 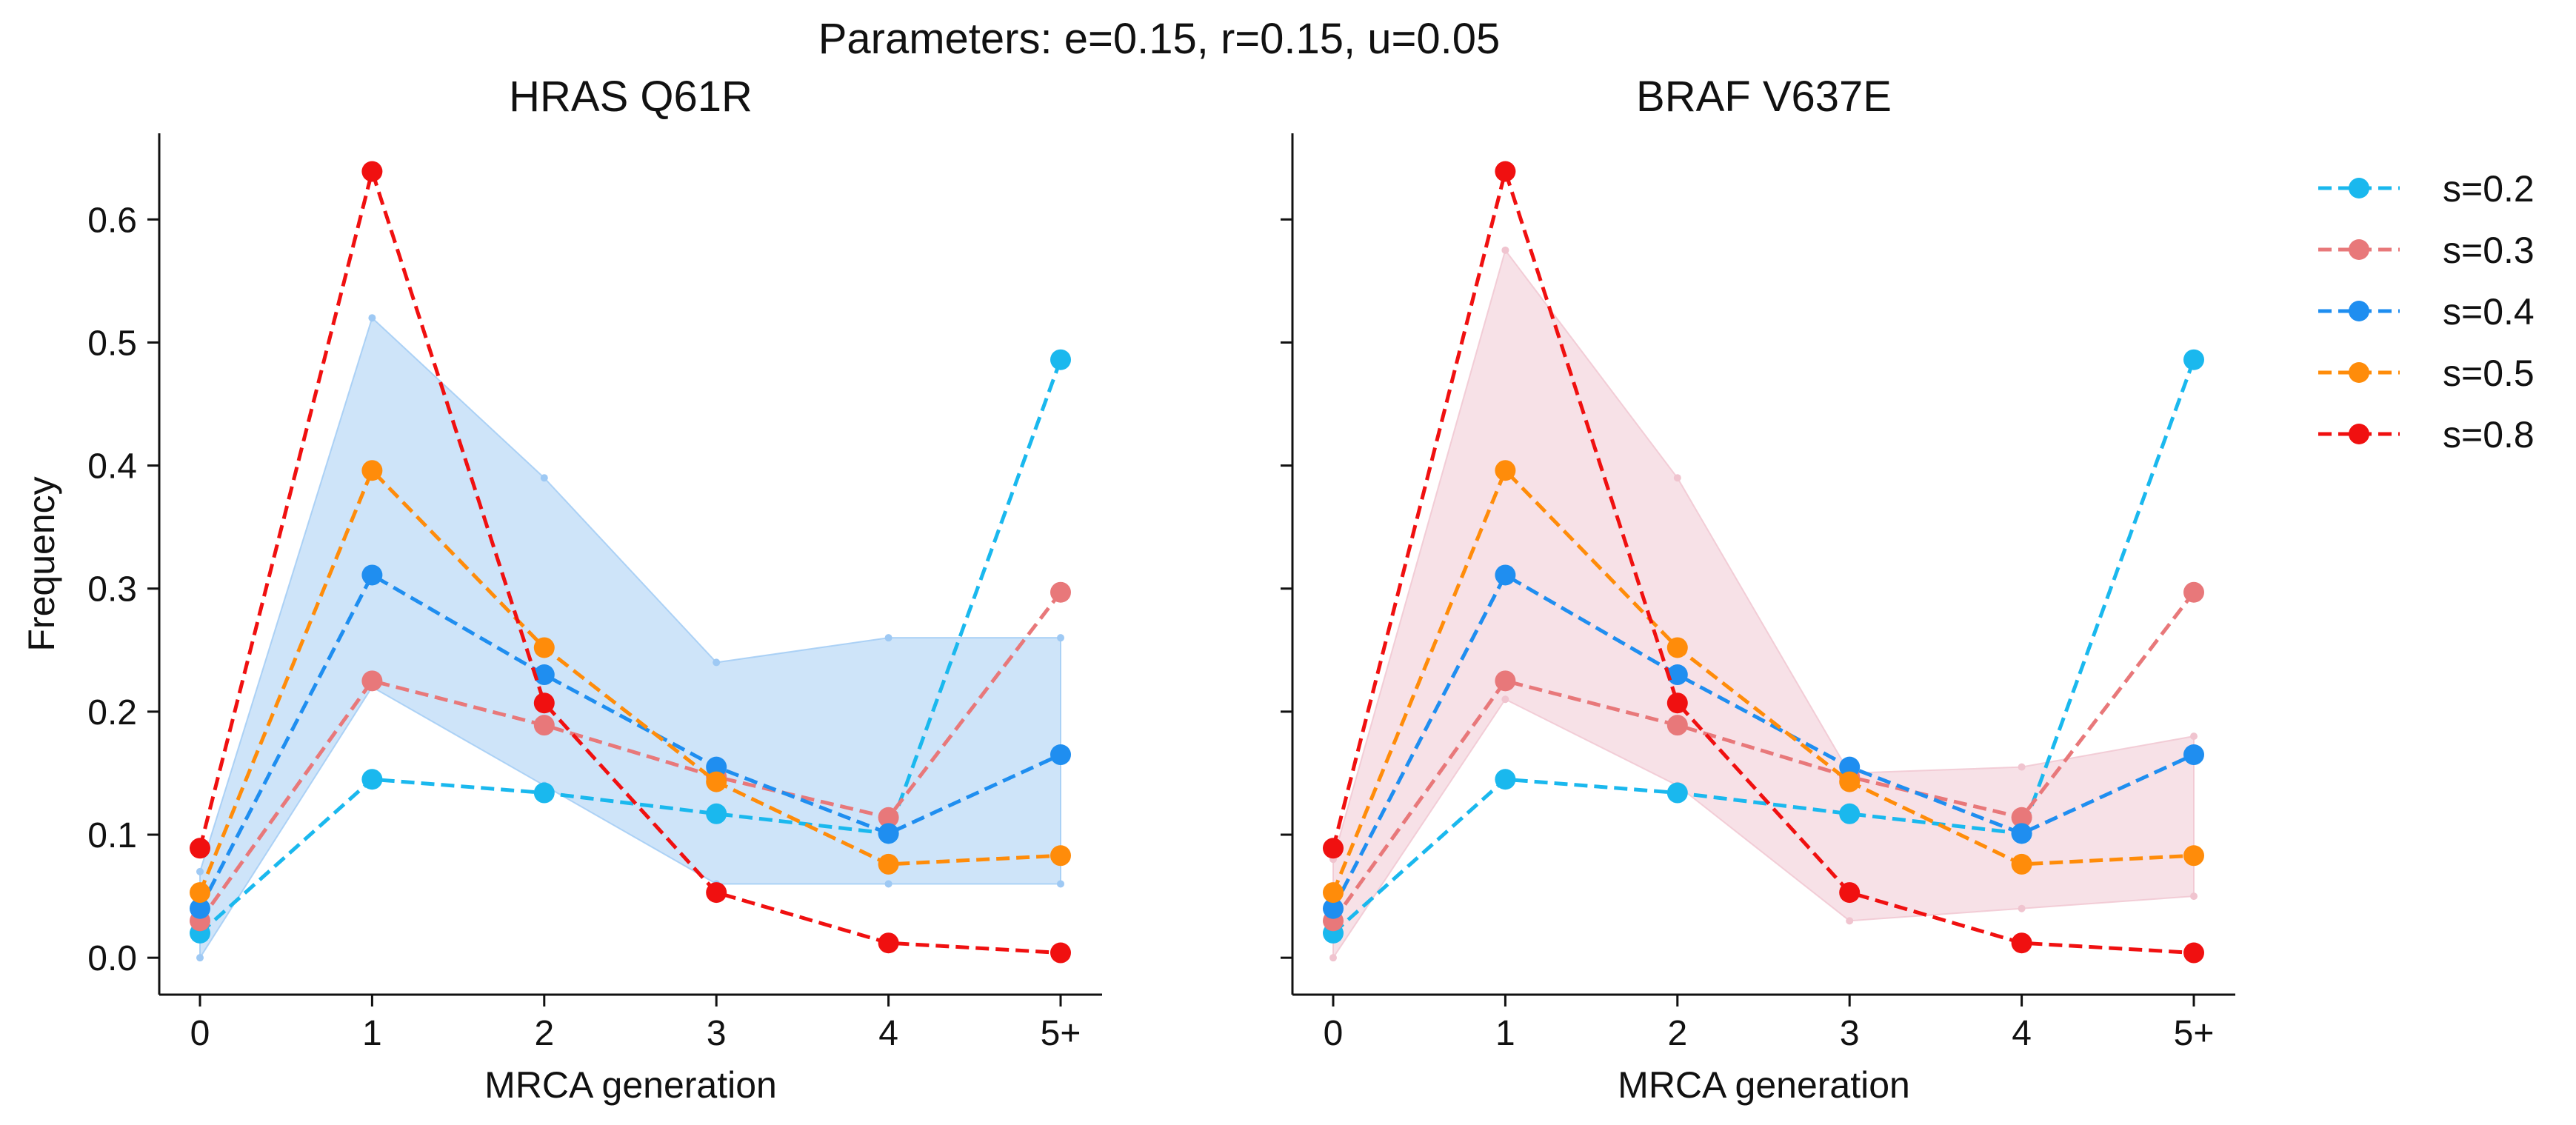 What do you see at coordinates (2489, 250) in the screenshot?
I see `legend-label: s=0.3` at bounding box center [2489, 250].